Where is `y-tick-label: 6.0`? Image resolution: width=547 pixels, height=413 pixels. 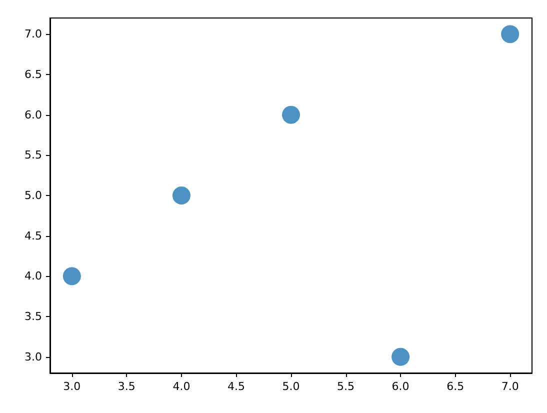 y-tick-label: 6.0 is located at coordinates (33, 115).